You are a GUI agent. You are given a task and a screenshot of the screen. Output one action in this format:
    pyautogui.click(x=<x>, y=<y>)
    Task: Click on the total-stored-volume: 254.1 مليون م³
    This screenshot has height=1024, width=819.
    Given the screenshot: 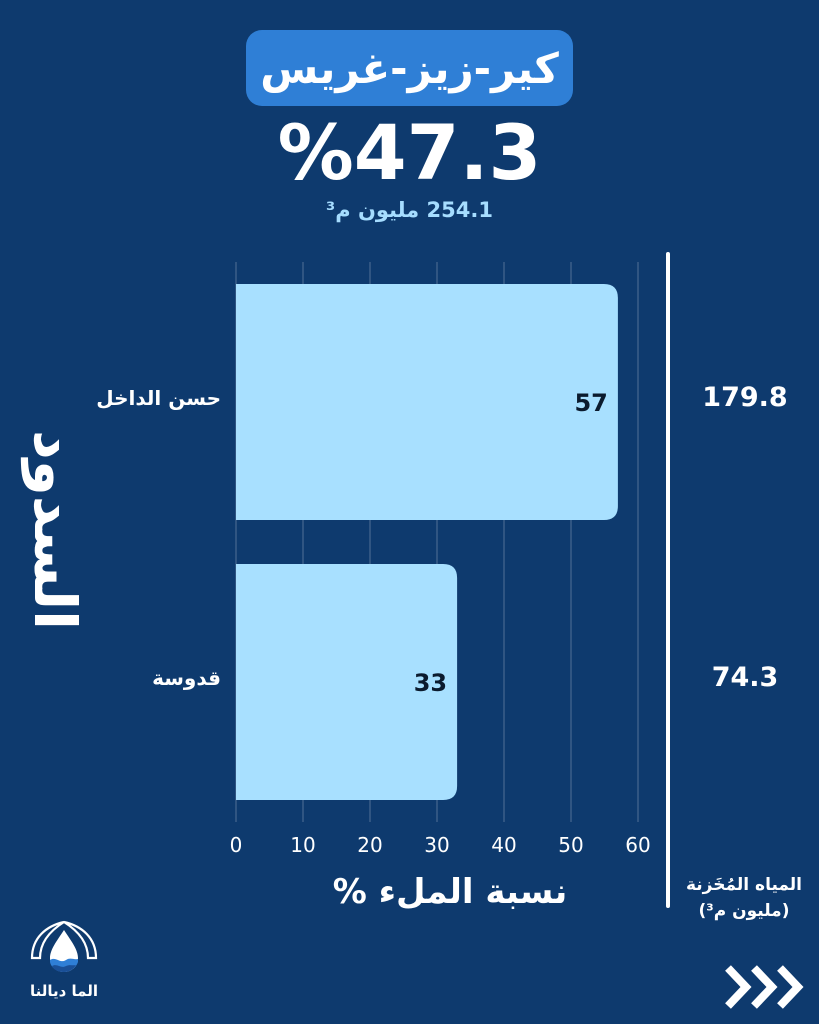 What is the action you would take?
    pyautogui.click(x=409, y=210)
    